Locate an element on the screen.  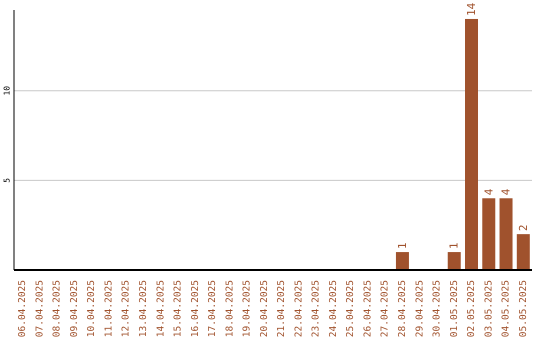
data-label: 2 is located at coordinates (523, 228).